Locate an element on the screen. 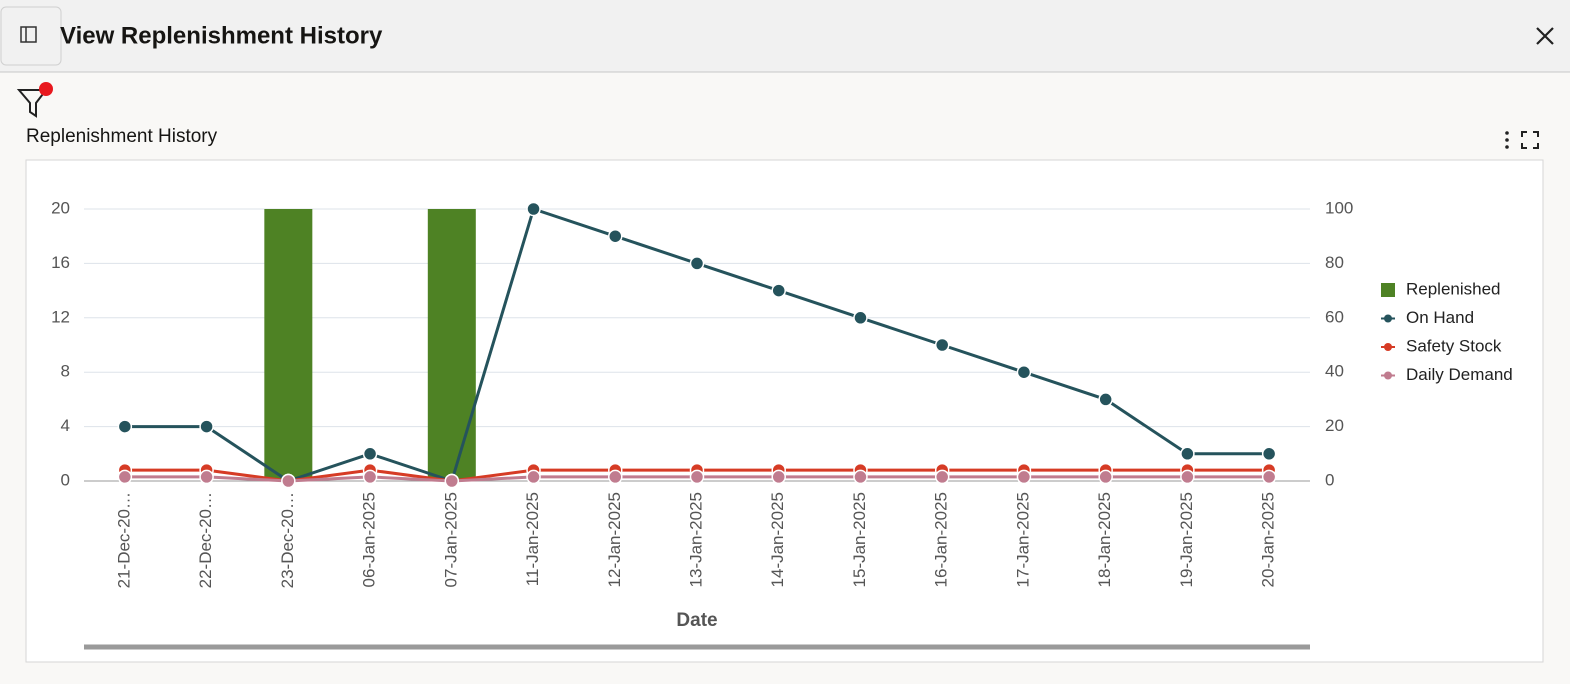 This screenshot has height=684, width=1570. legend-label: On Hand is located at coordinates (1440, 317).